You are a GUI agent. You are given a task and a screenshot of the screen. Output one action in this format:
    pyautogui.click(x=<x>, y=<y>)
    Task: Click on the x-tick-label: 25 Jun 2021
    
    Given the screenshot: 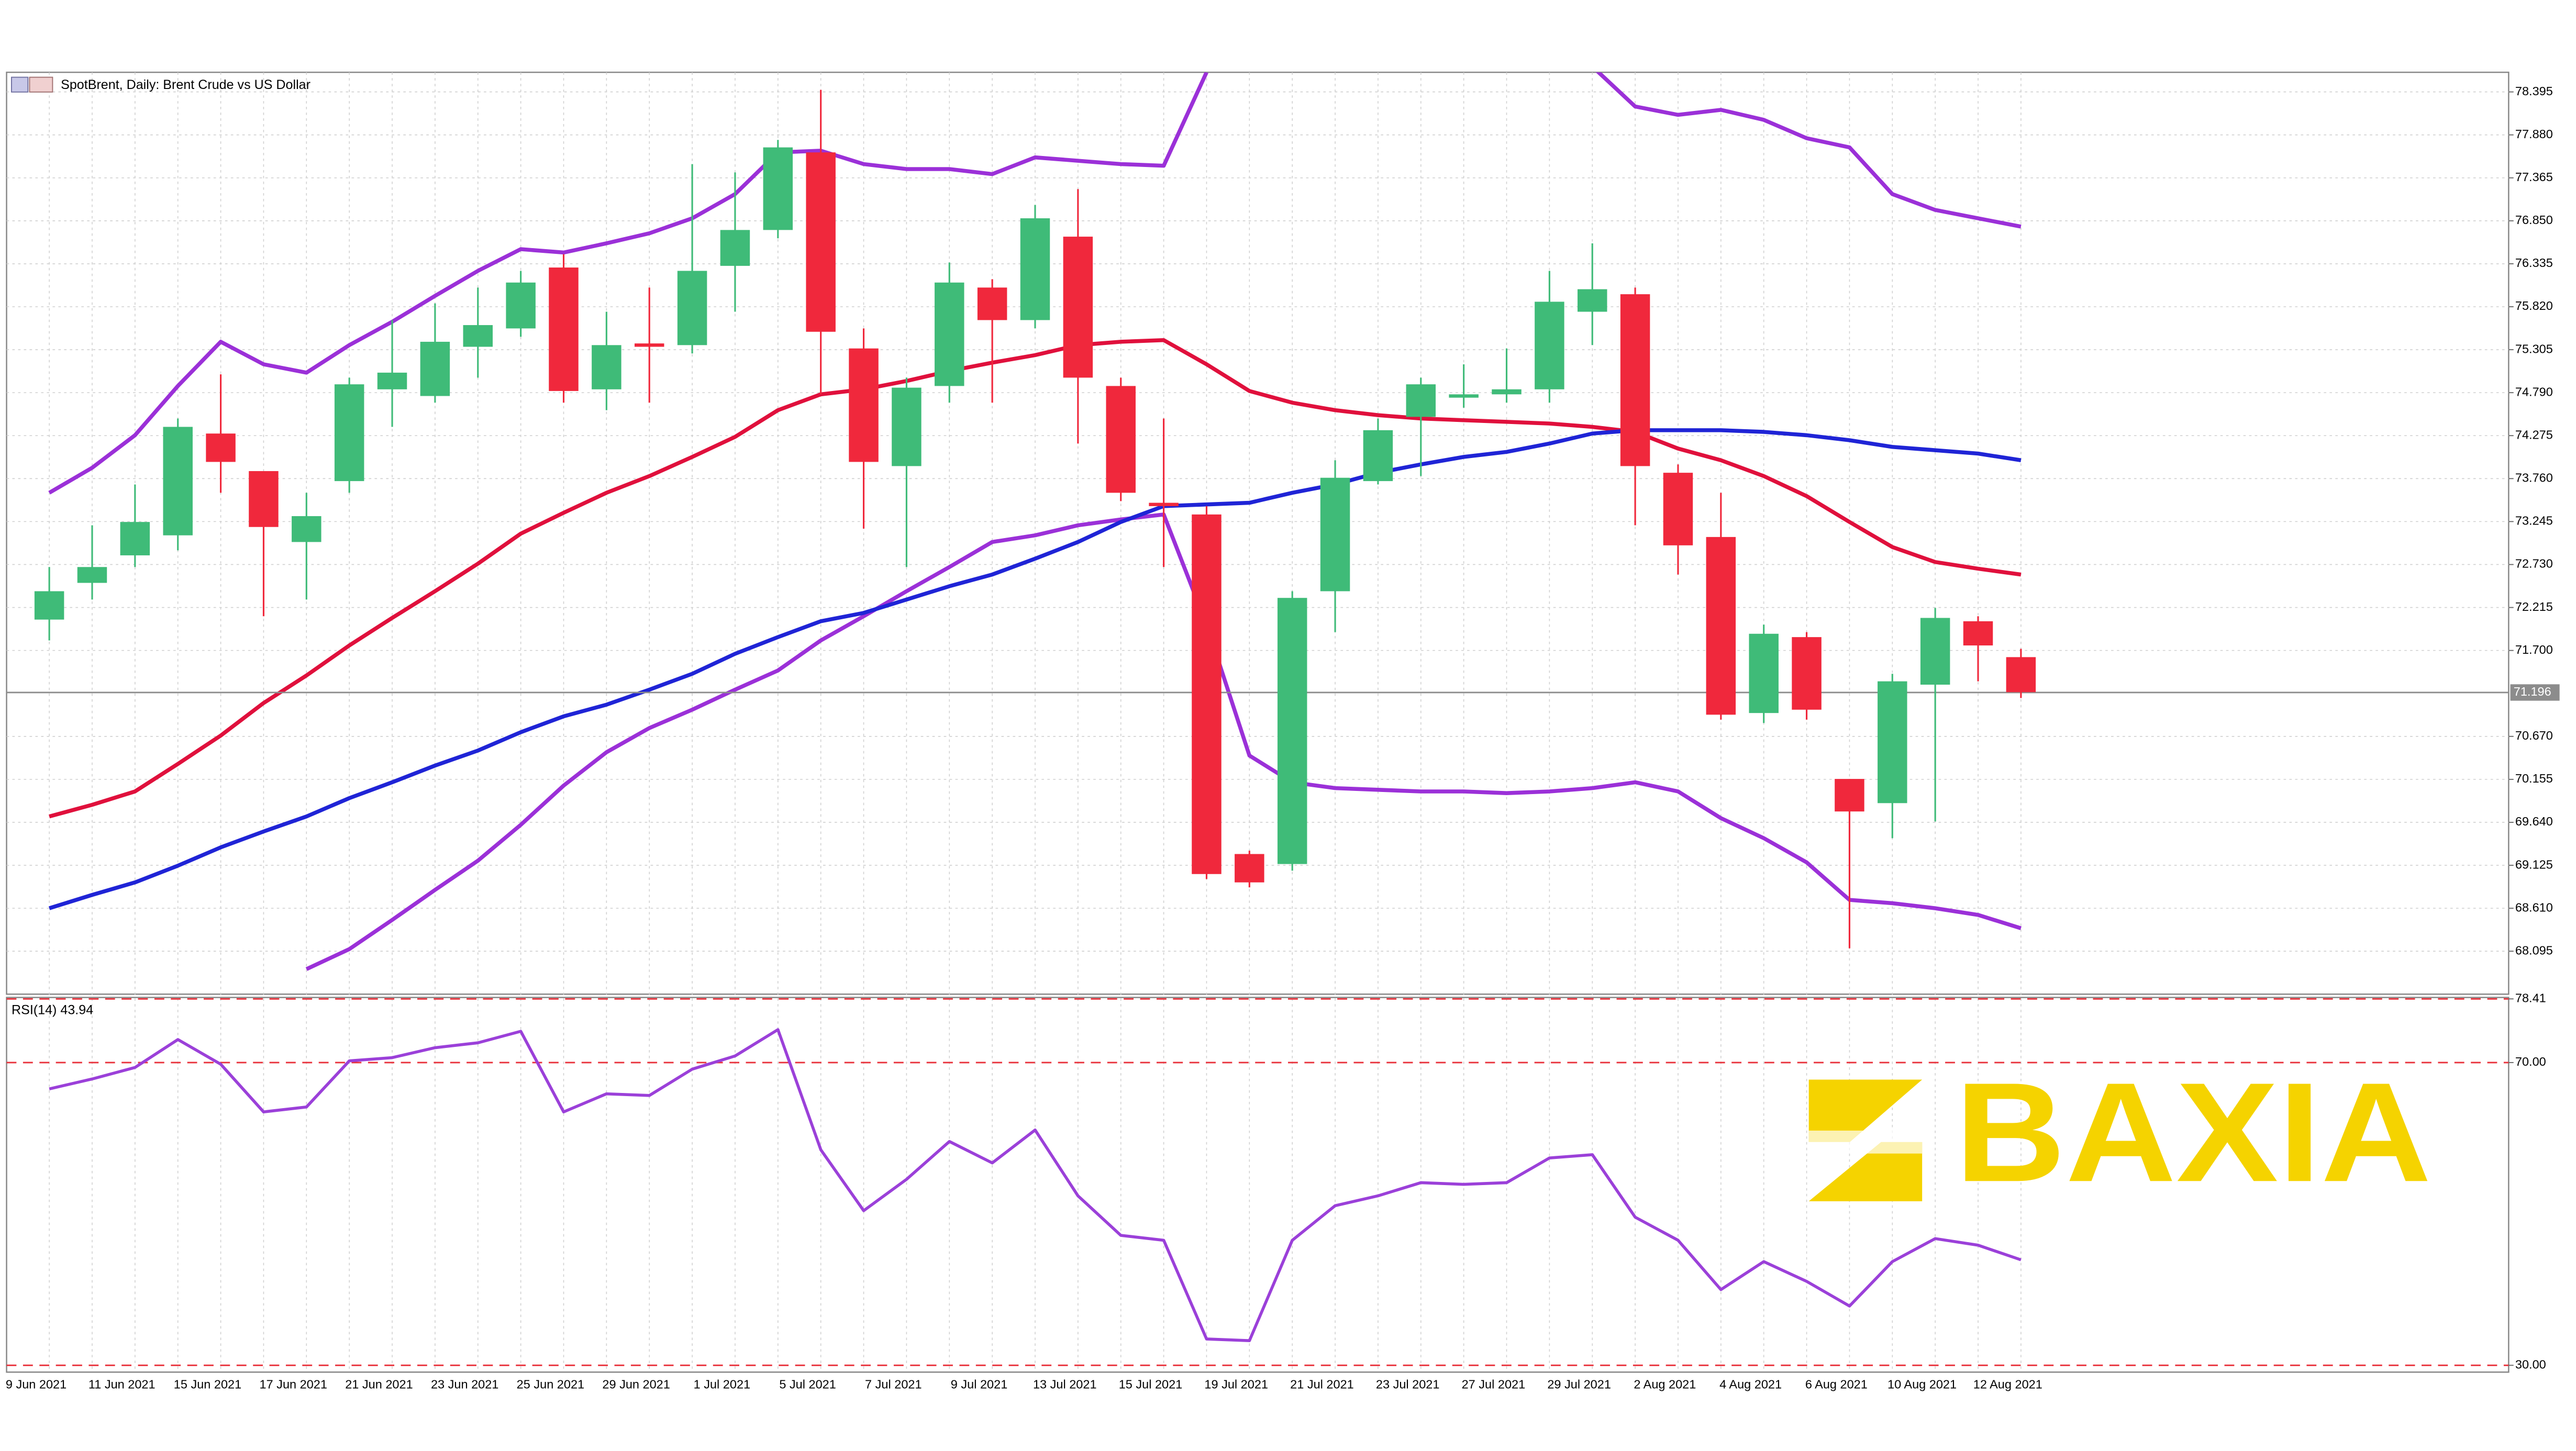 What is the action you would take?
    pyautogui.click(x=550, y=1385)
    